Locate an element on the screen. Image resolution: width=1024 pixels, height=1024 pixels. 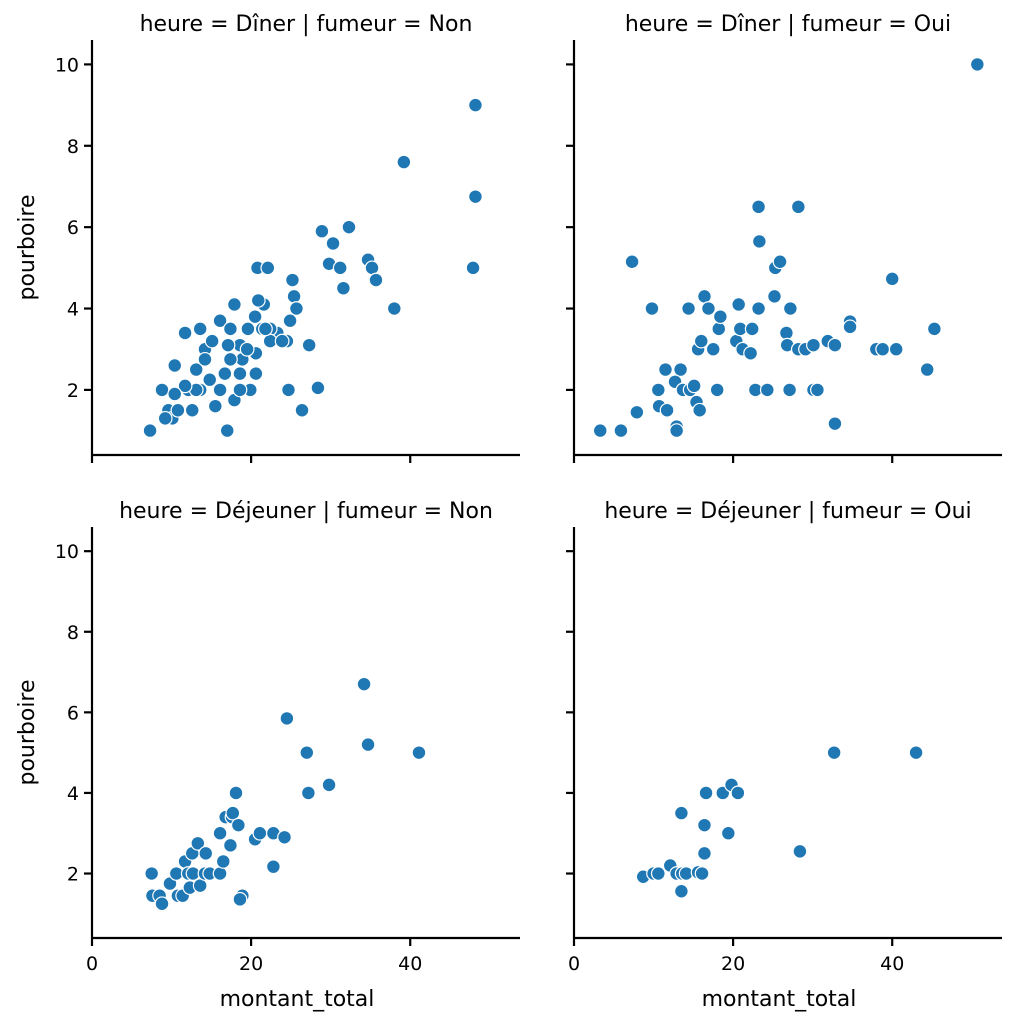
y-tick-label: 4 is located at coordinates (73, 794).